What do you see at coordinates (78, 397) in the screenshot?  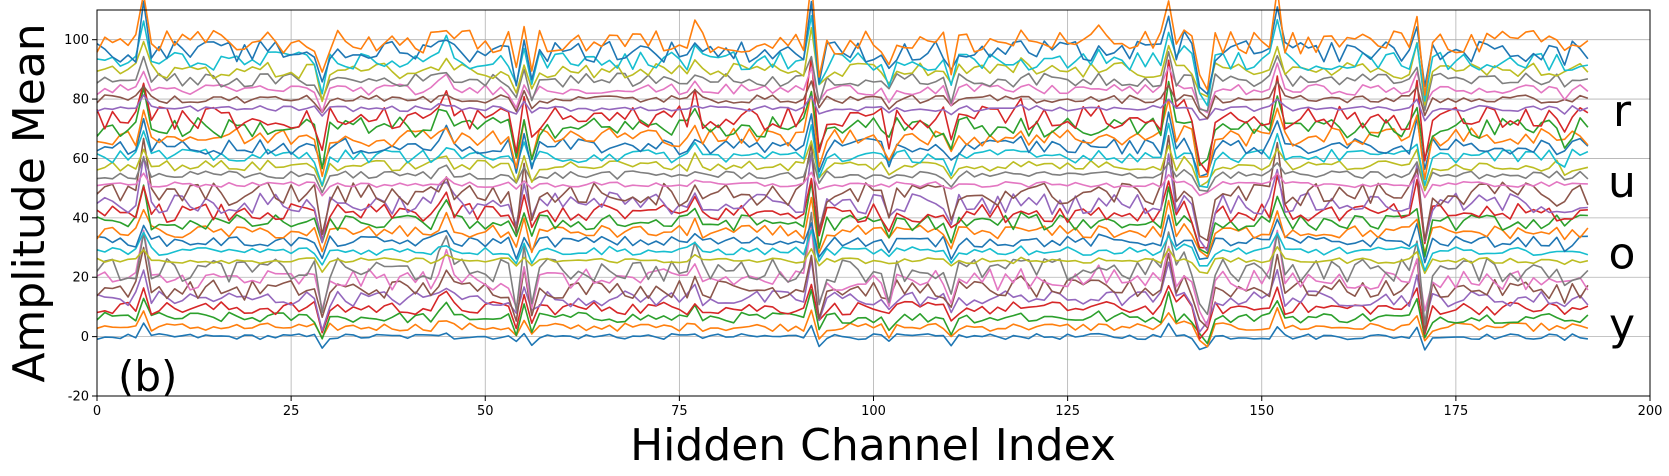 I see `y-tick-label: -20` at bounding box center [78, 397].